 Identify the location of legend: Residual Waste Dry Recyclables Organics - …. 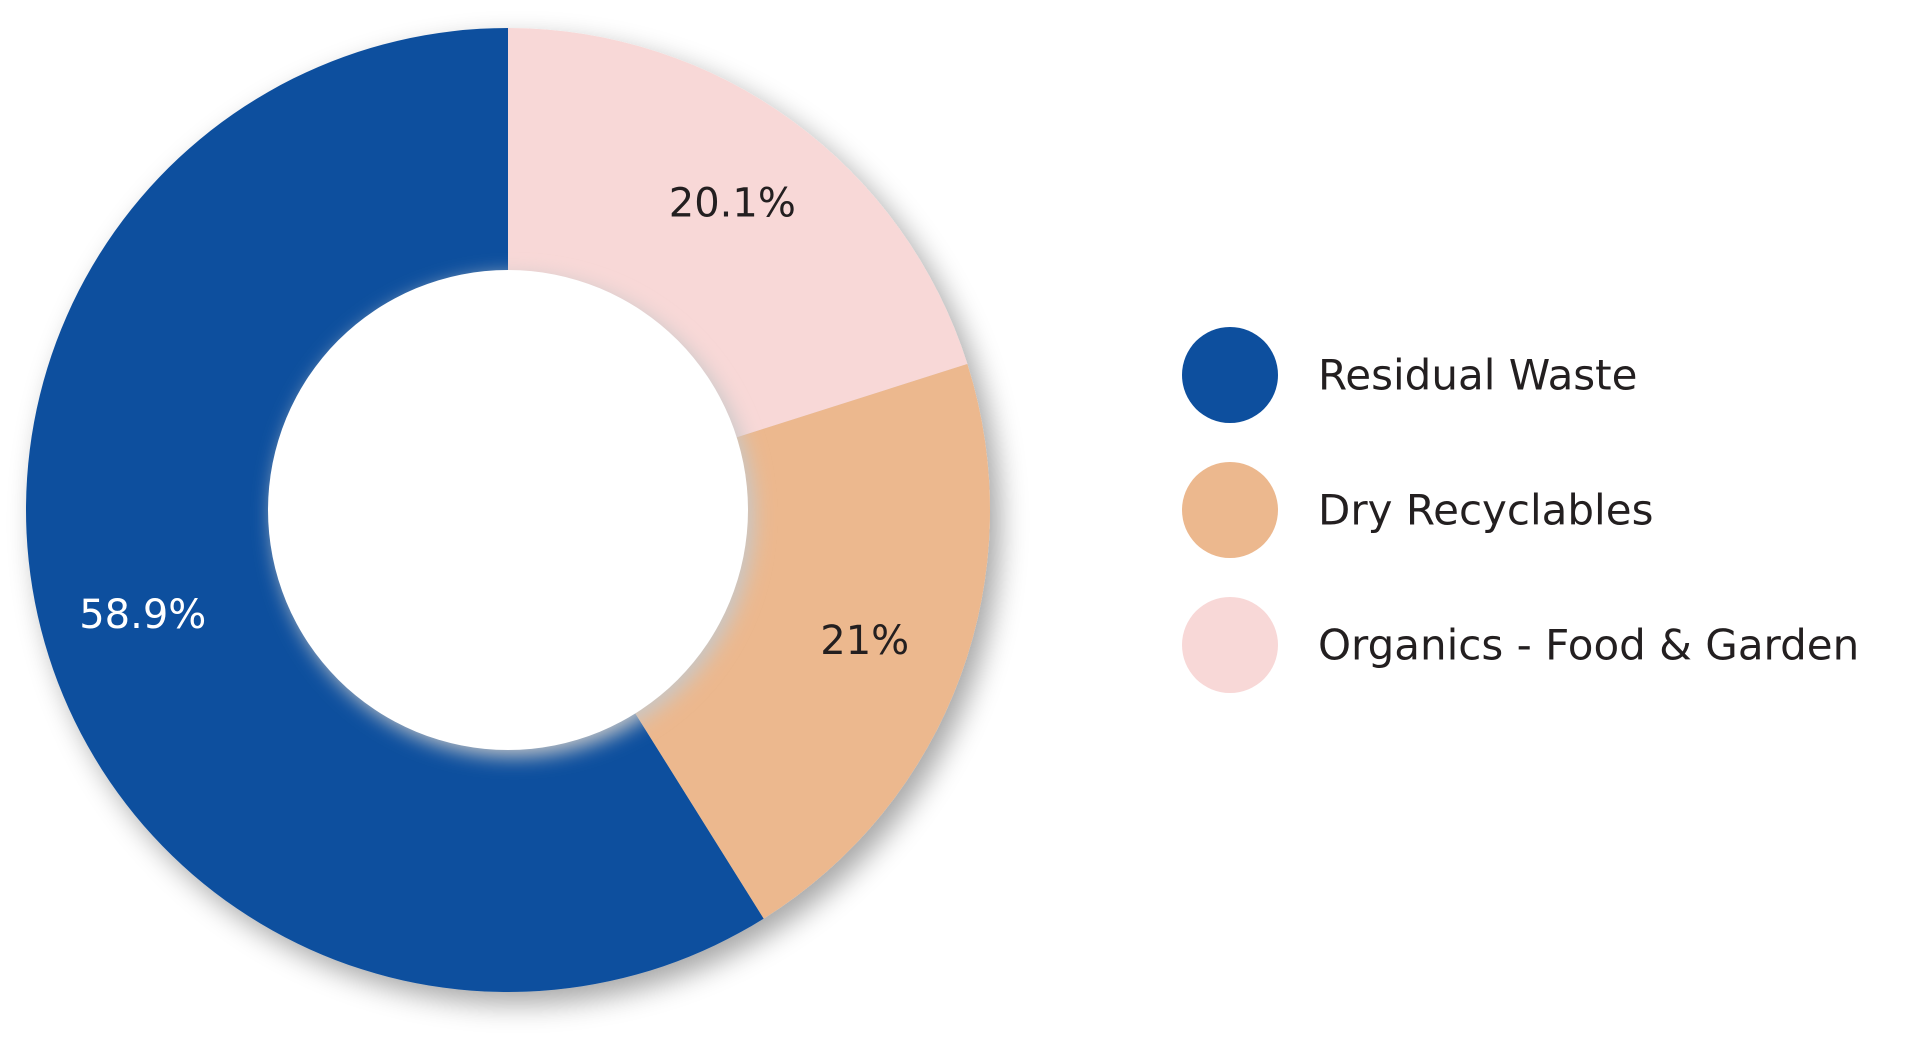
(1520, 510).